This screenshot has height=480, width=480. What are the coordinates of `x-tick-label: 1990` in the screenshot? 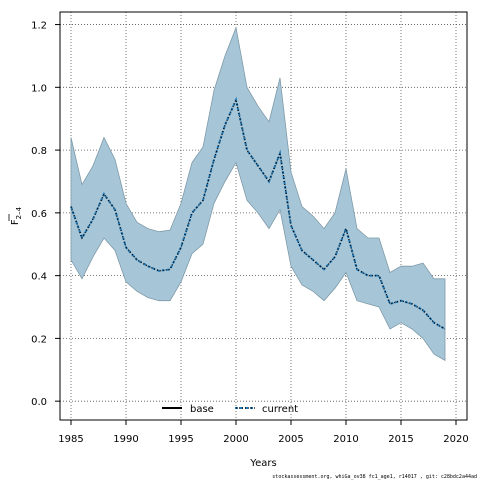 It's located at (125, 439).